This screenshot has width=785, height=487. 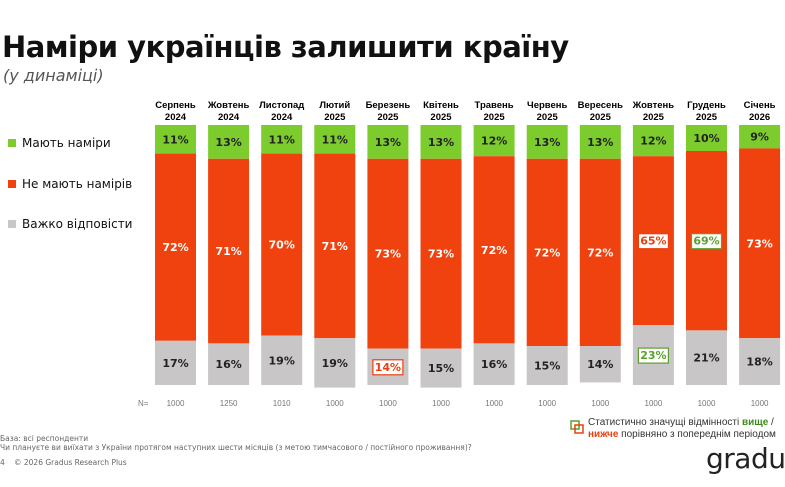 What do you see at coordinates (653, 241) in the screenshot?
I see `data-label: 65%` at bounding box center [653, 241].